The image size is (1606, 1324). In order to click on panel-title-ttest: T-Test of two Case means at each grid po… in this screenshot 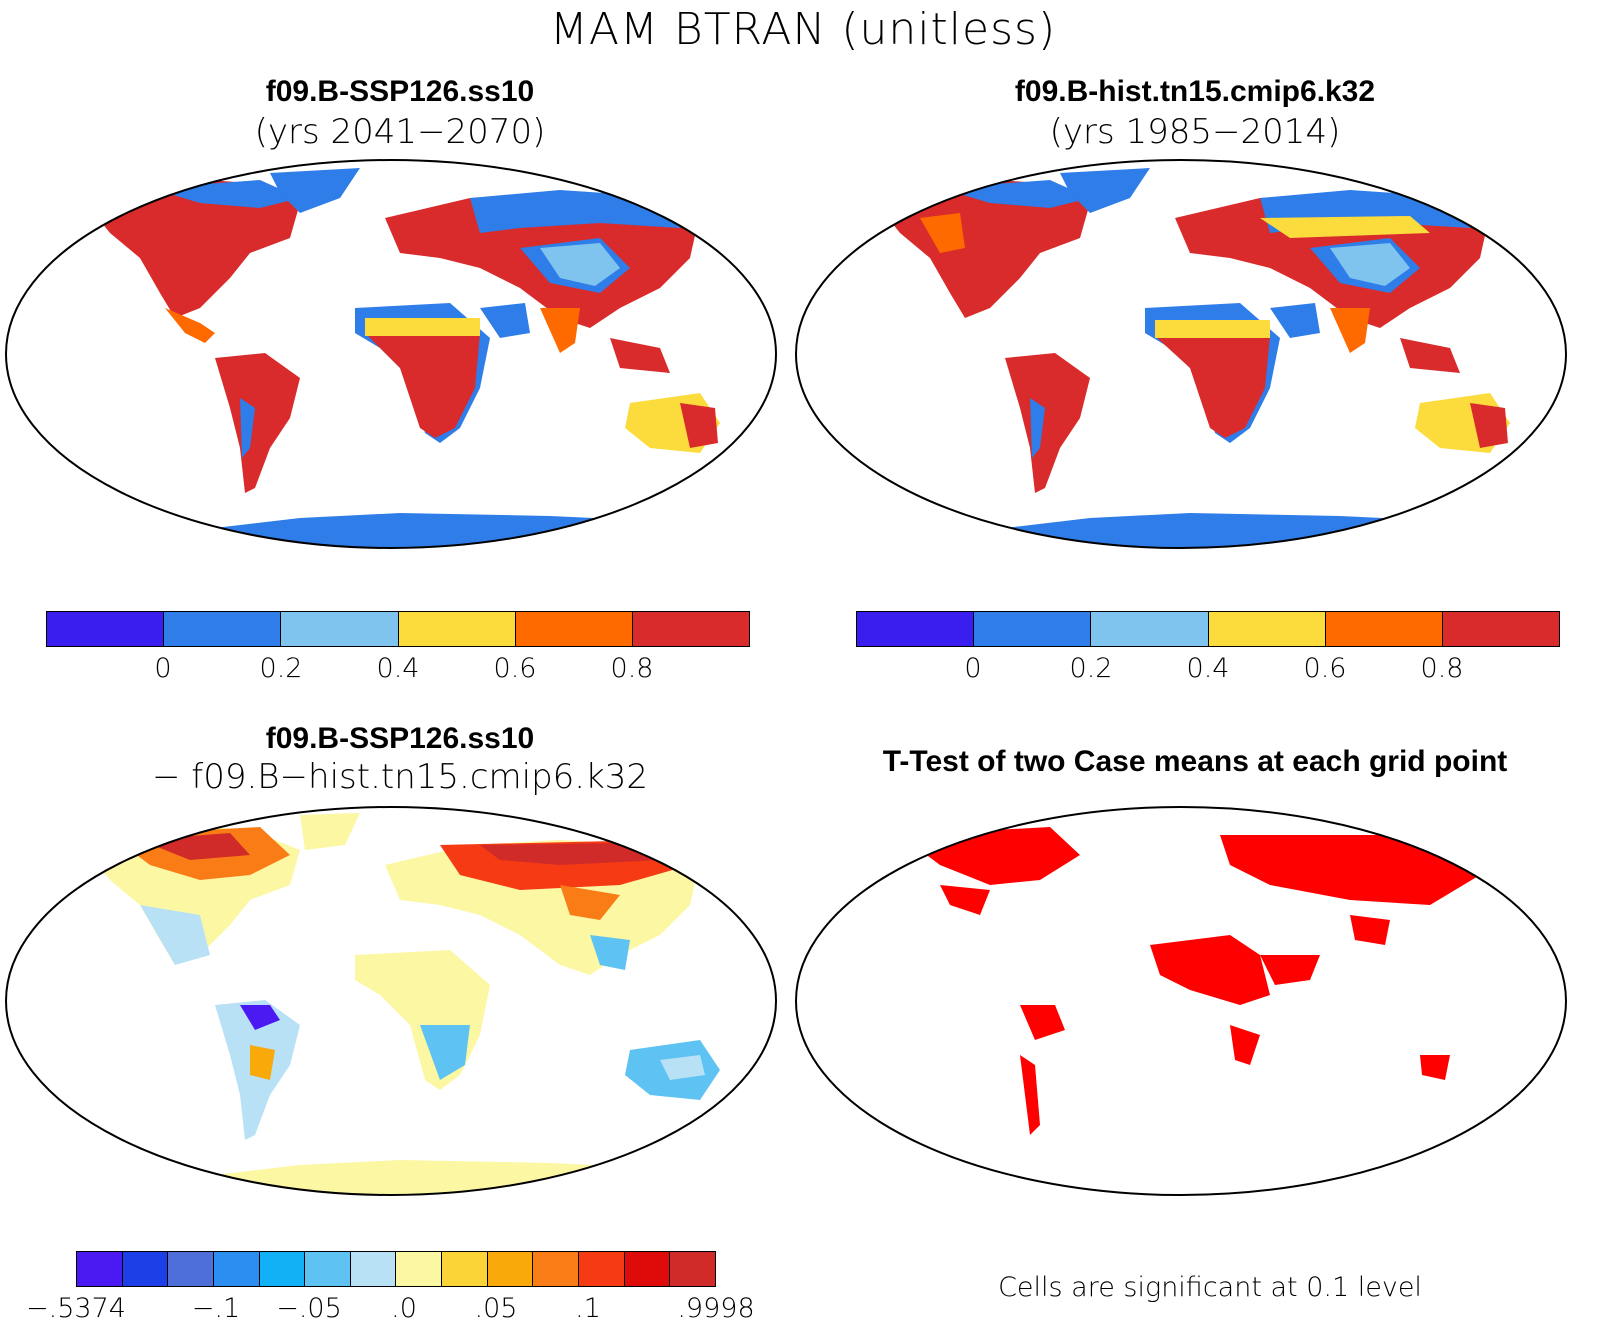, I will do `click(1195, 761)`.